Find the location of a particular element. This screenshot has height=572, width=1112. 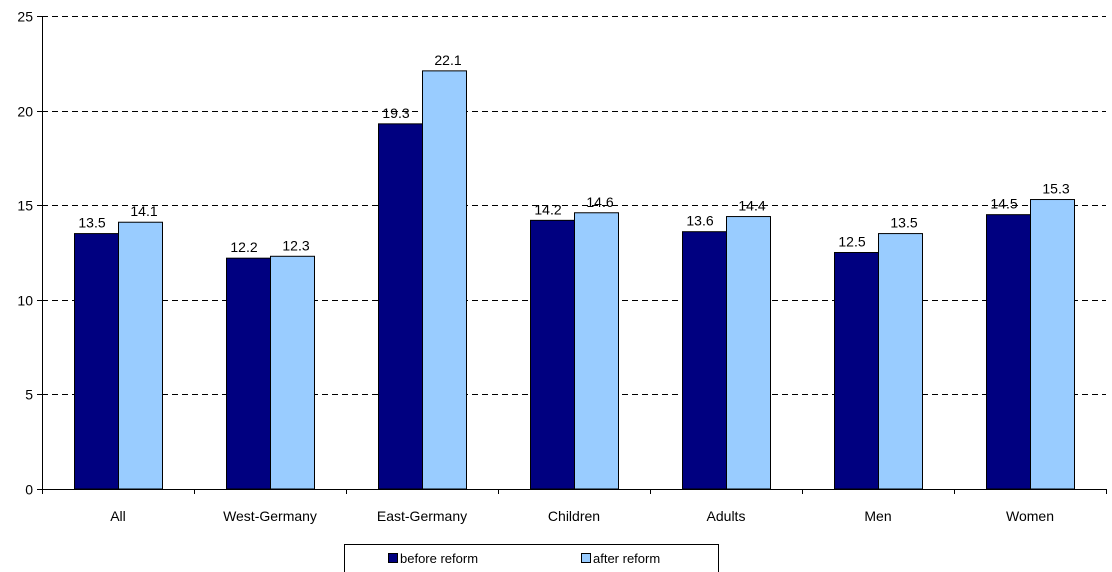

y-tick-label: 5 is located at coordinates (29, 395).